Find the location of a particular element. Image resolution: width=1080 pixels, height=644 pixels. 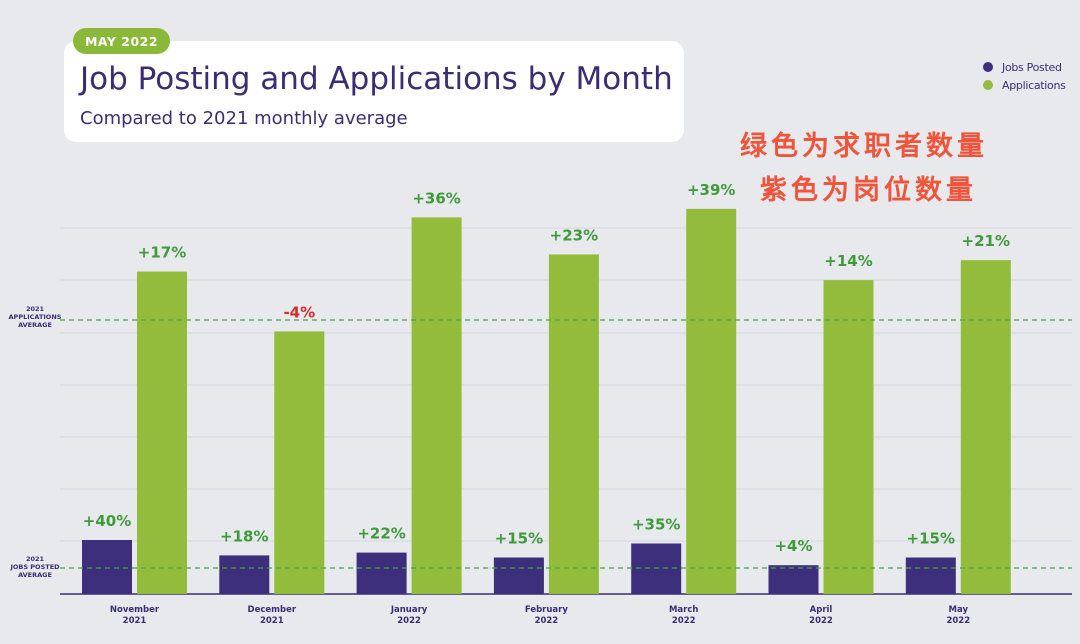

legend-swatch-applications is located at coordinates (988, 85).